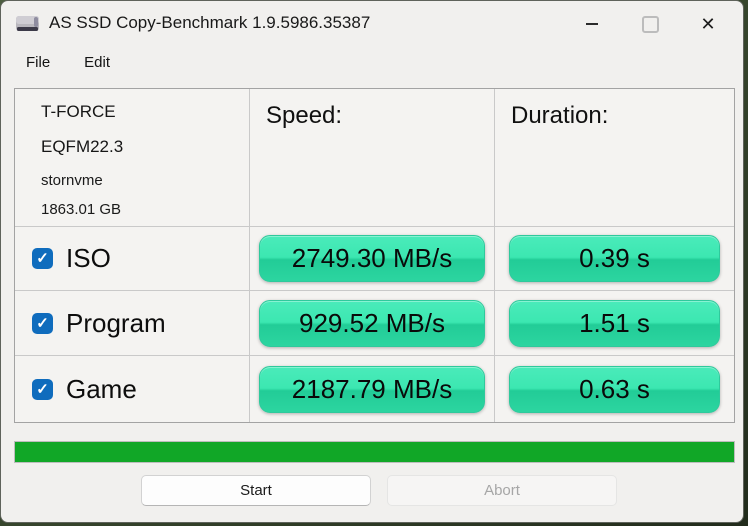 The width and height of the screenshot is (748, 526). What do you see at coordinates (78, 111) in the screenshot?
I see `device-vendor: T-FORCE` at bounding box center [78, 111].